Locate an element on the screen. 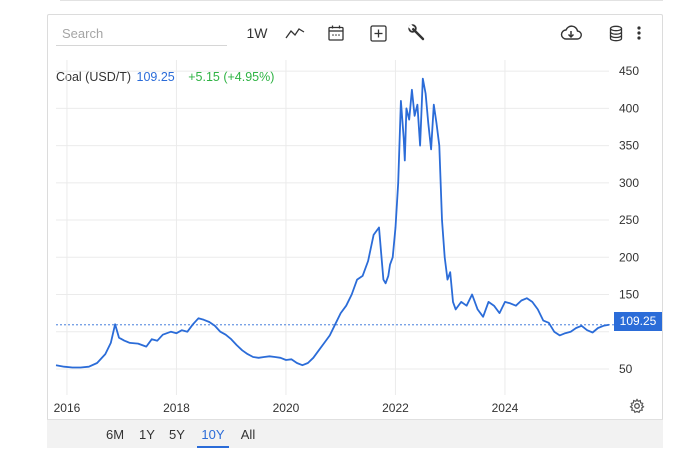  y-tick-label: 450 is located at coordinates (629, 71).